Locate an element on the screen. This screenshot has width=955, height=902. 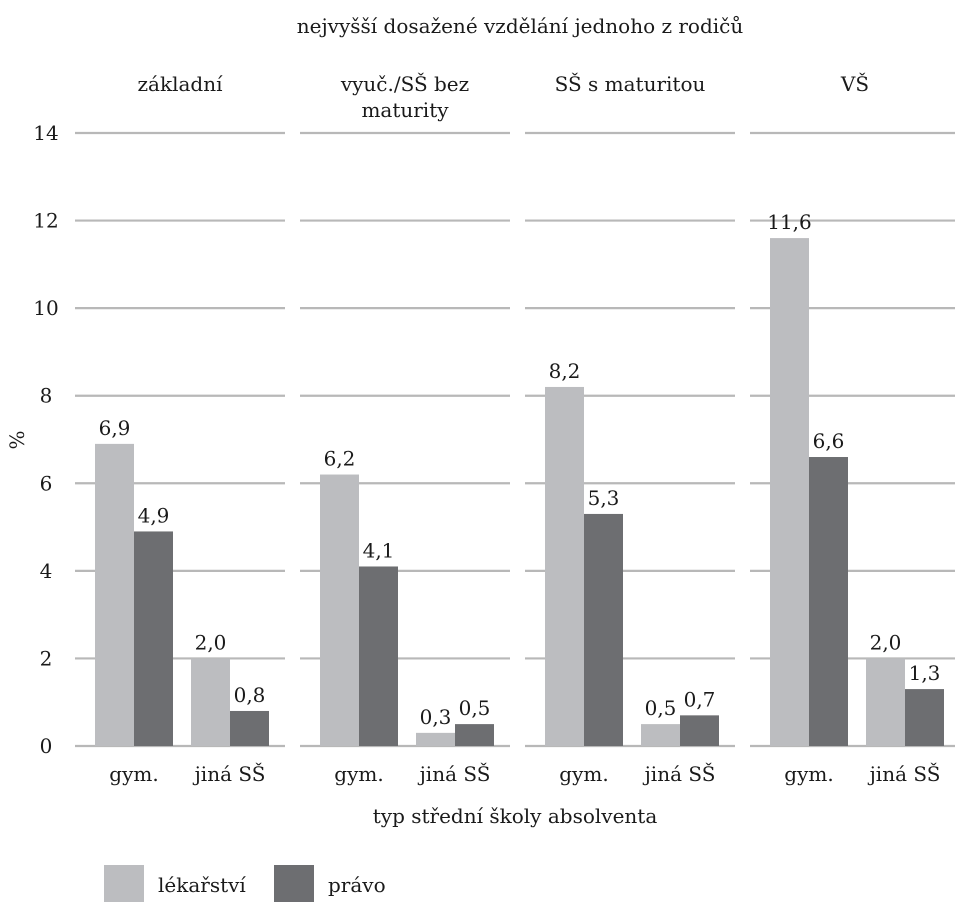
data-label: 0,7 is located at coordinates (700, 699).